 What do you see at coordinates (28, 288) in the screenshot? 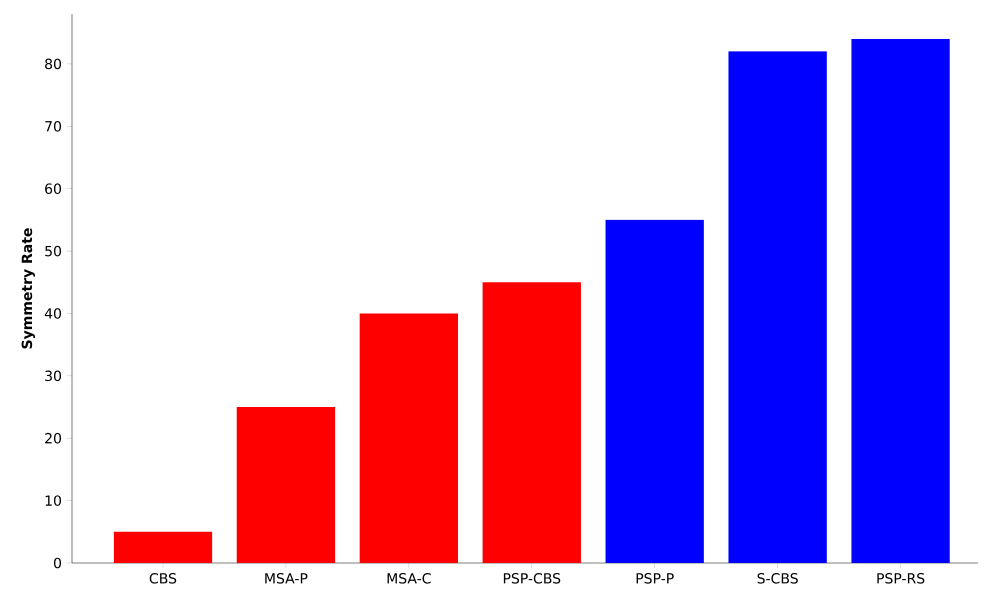
I see `y-axis-title: Symmetry Rate` at bounding box center [28, 288].